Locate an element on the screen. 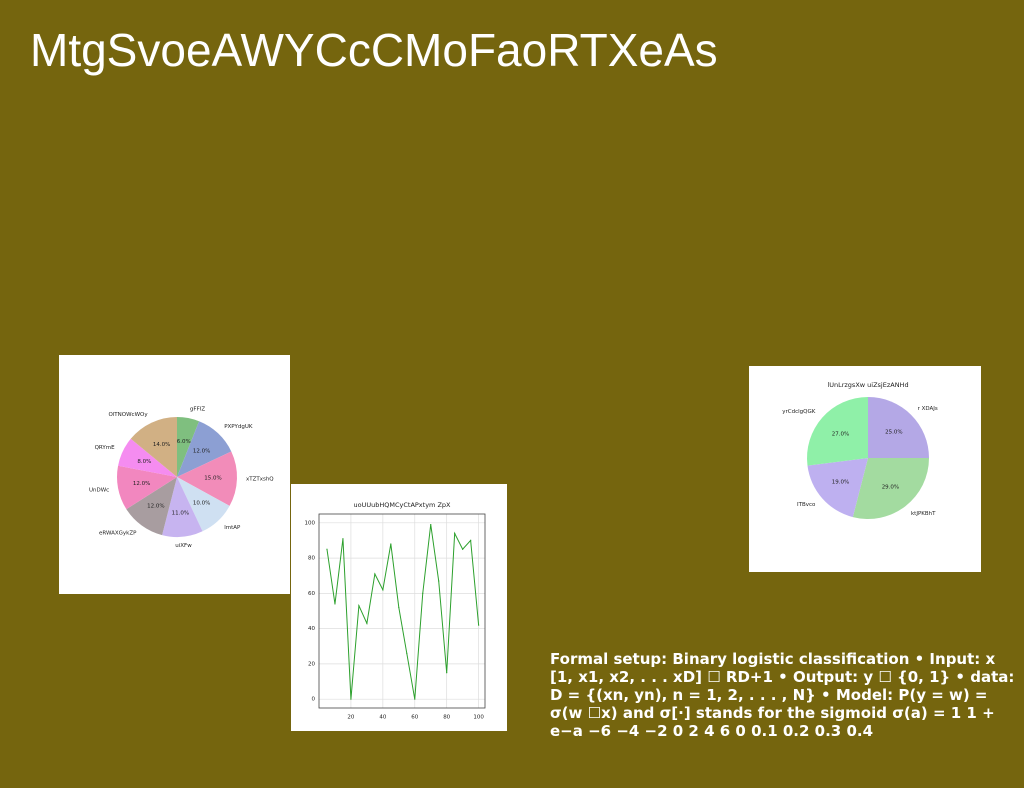  pie-percent-label: 29.0% is located at coordinates (890, 487).